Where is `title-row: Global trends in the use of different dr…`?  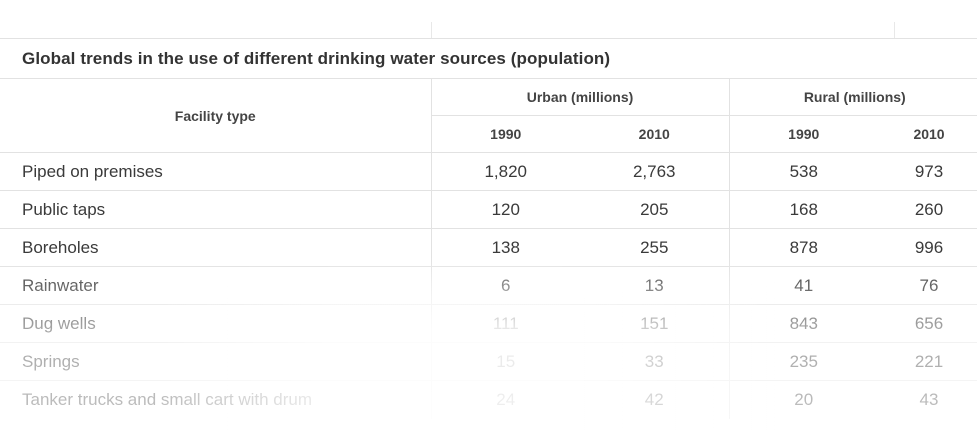 title-row: Global trends in the use of different dr… is located at coordinates (488, 58).